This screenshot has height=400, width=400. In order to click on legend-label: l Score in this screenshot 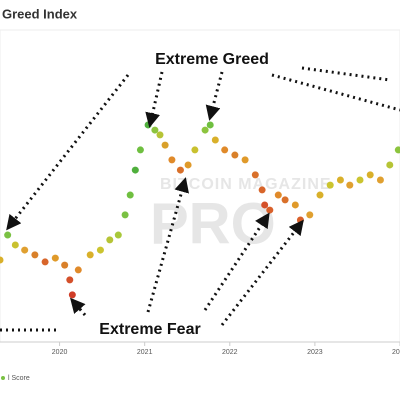, I will do `click(19, 378)`.